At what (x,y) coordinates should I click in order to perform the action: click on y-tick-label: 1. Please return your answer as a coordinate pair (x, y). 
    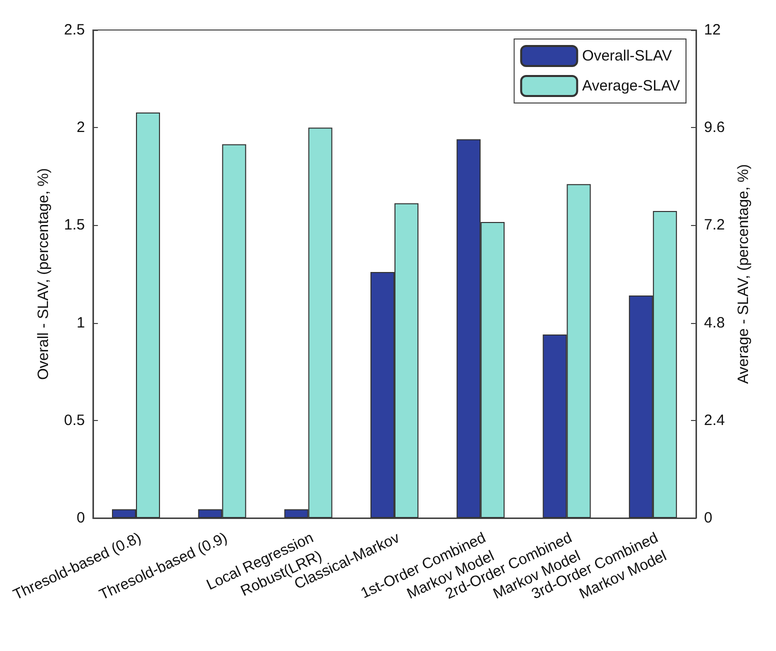
    Looking at the image, I should click on (80, 323).